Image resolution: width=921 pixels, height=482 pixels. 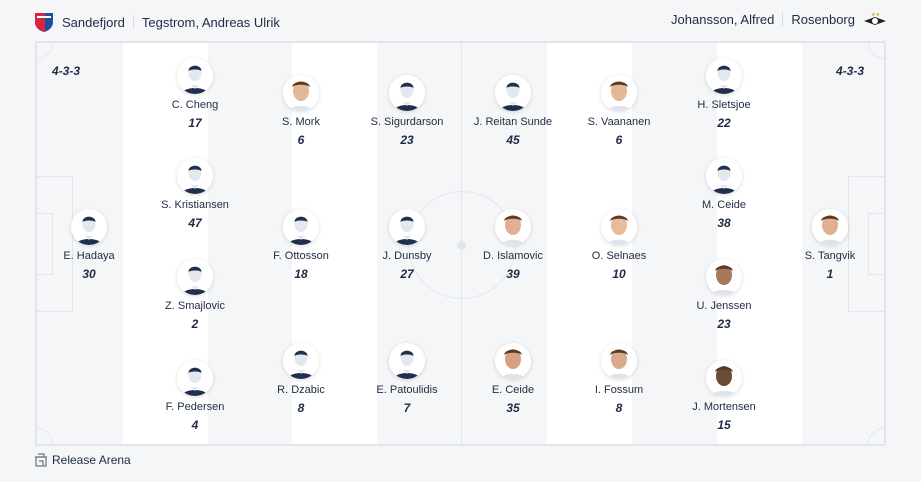 I want to click on player-name: H. Sletsjoe, so click(x=724, y=105).